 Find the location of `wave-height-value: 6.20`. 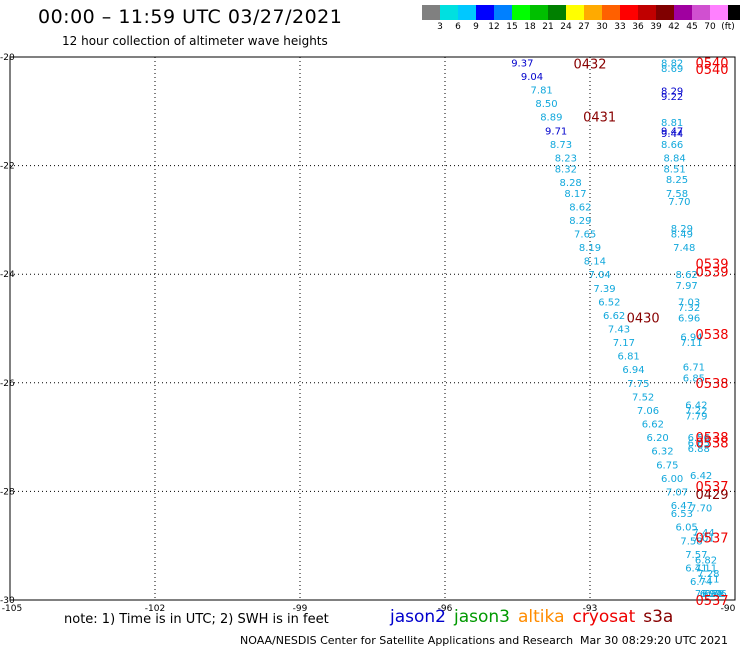

wave-height-value: 6.20 is located at coordinates (658, 438).